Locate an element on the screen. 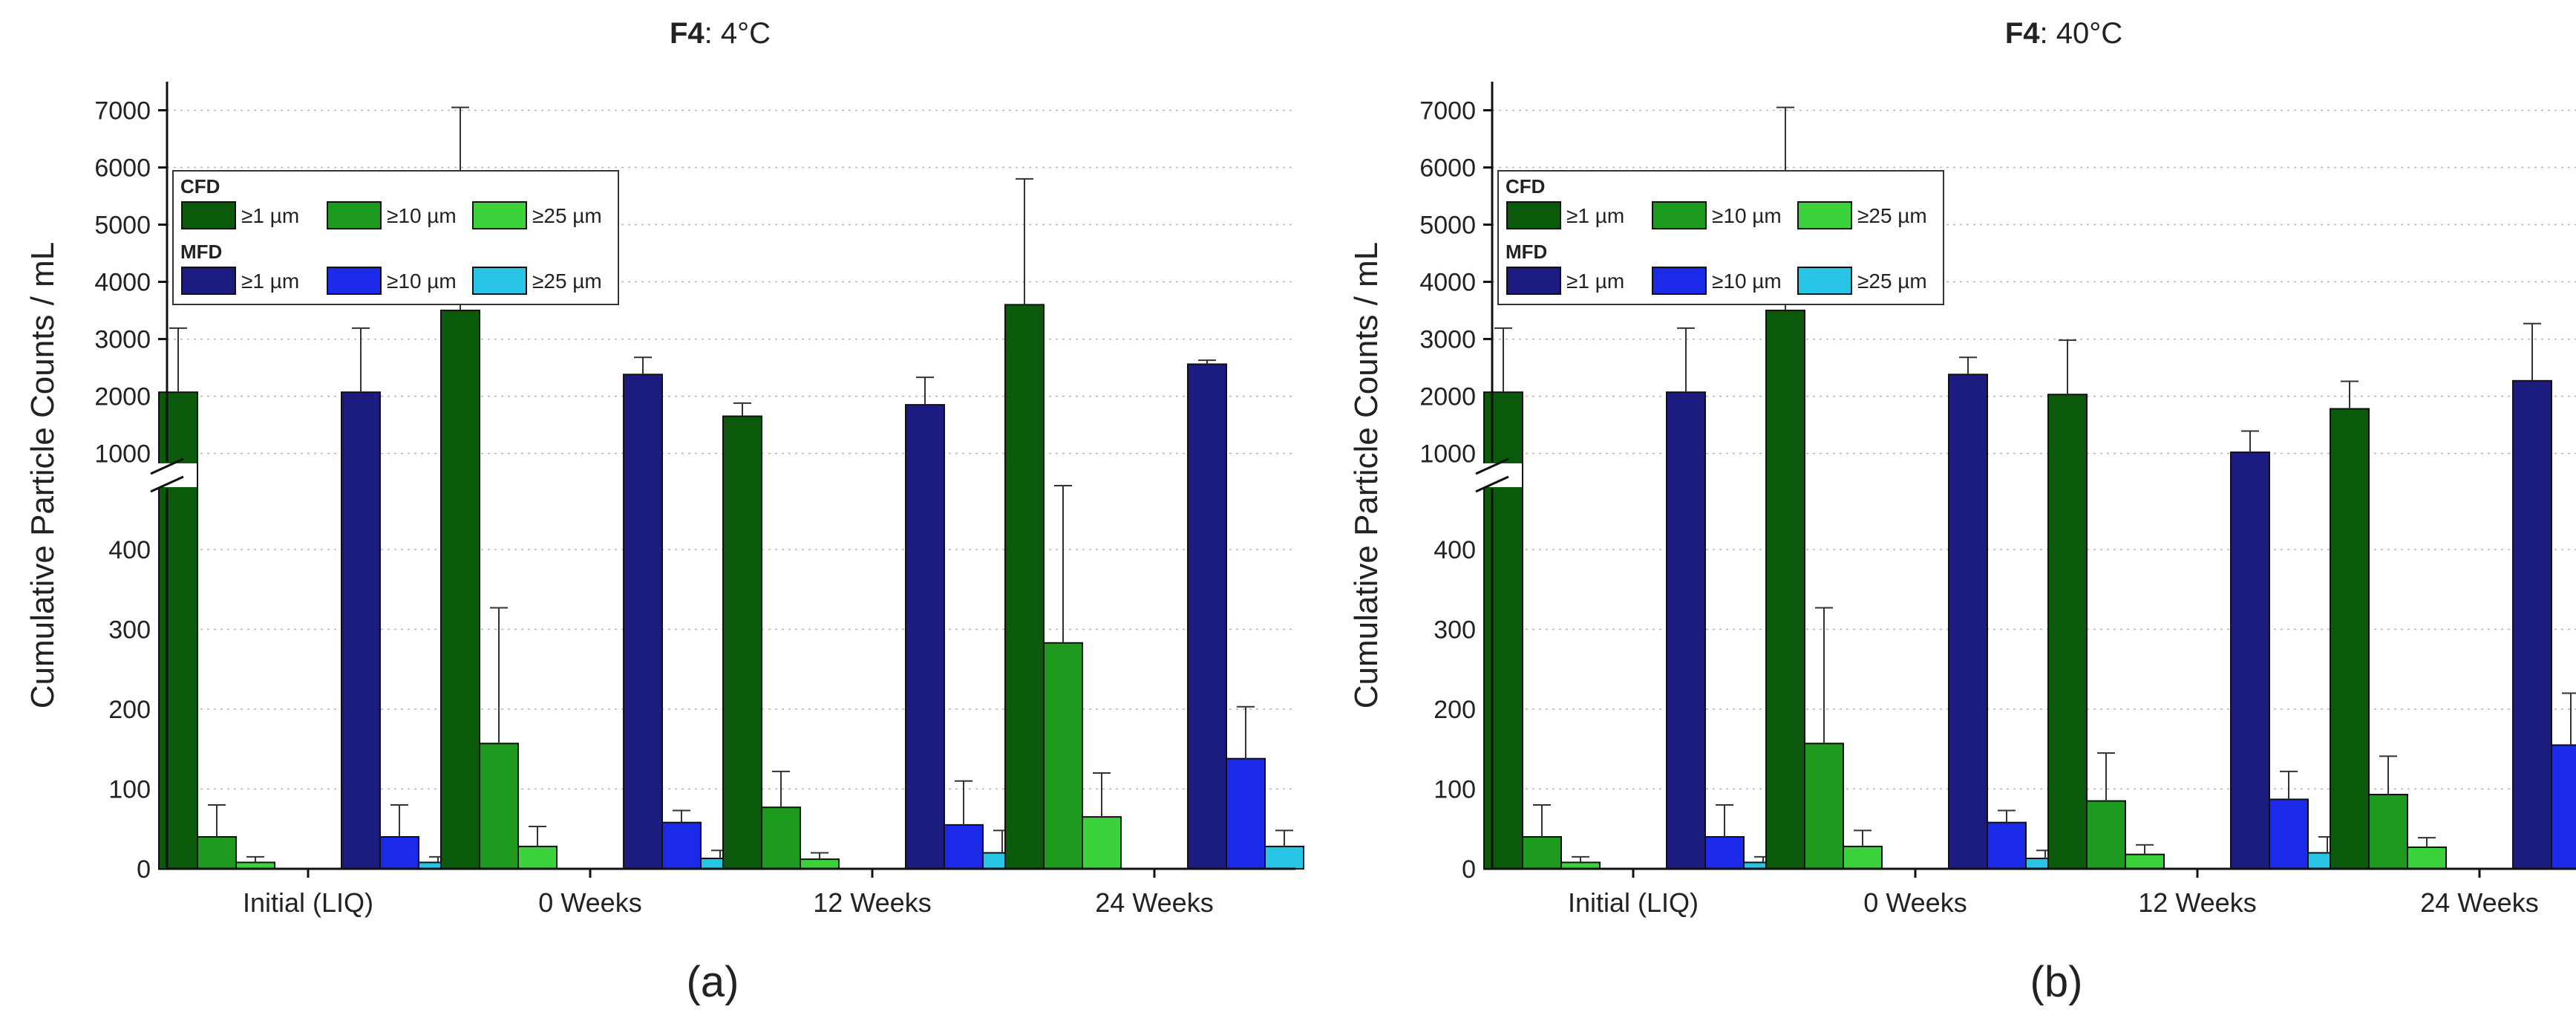 Image resolution: width=2576 pixels, height=1024 pixels. chart-title: F4: 40°C is located at coordinates (2063, 33).